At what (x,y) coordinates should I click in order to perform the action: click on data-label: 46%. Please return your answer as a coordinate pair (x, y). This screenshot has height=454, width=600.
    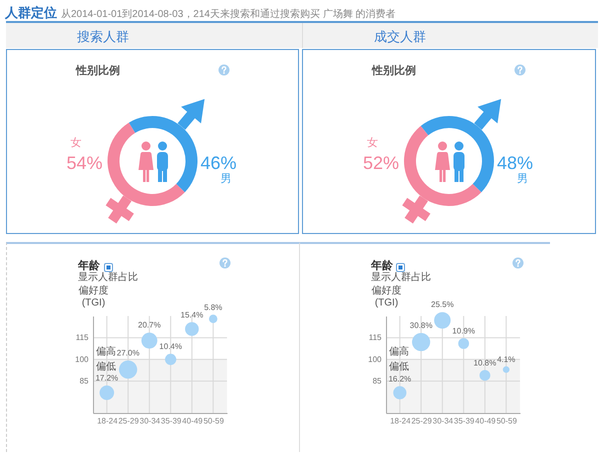
    Looking at the image, I should click on (218, 163).